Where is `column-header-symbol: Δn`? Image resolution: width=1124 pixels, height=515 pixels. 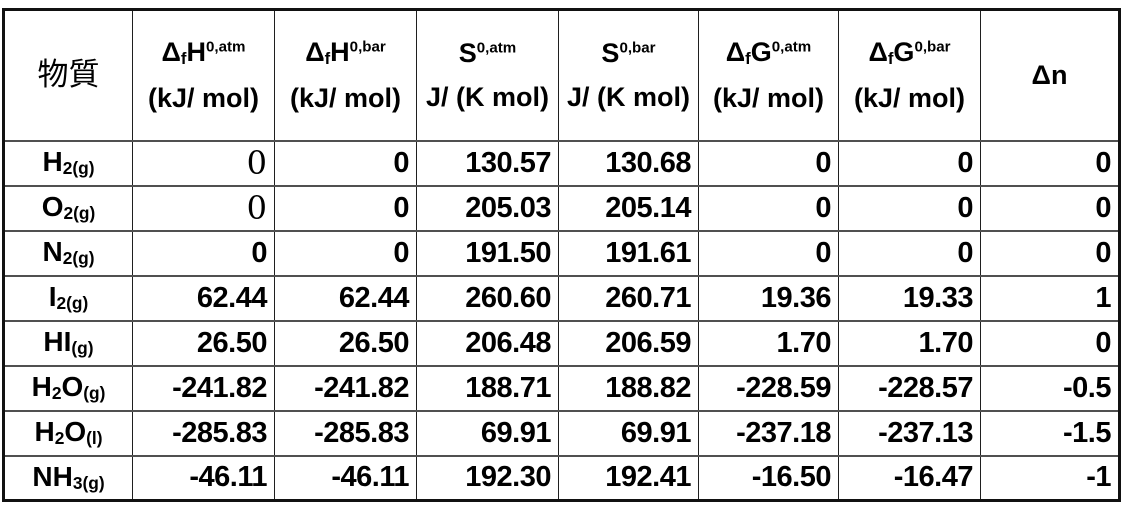
column-header-symbol: Δn is located at coordinates (1050, 75).